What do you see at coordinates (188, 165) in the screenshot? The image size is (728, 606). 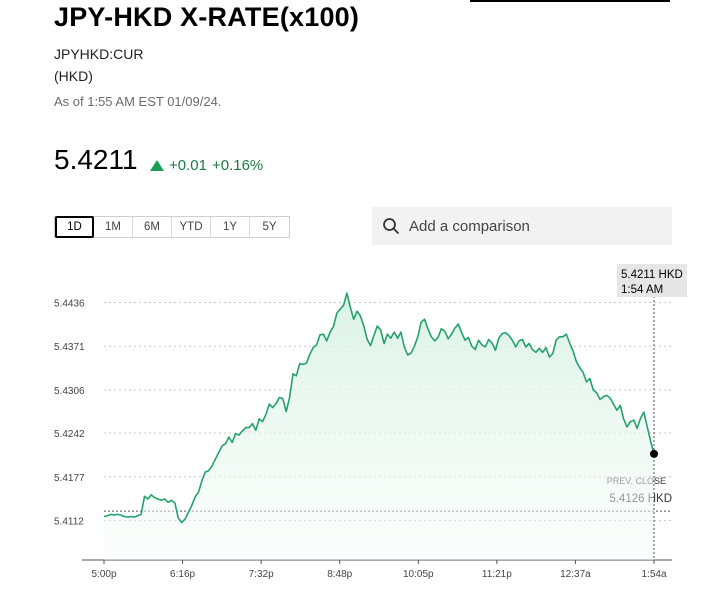 I see `change-value: +0.01` at bounding box center [188, 165].